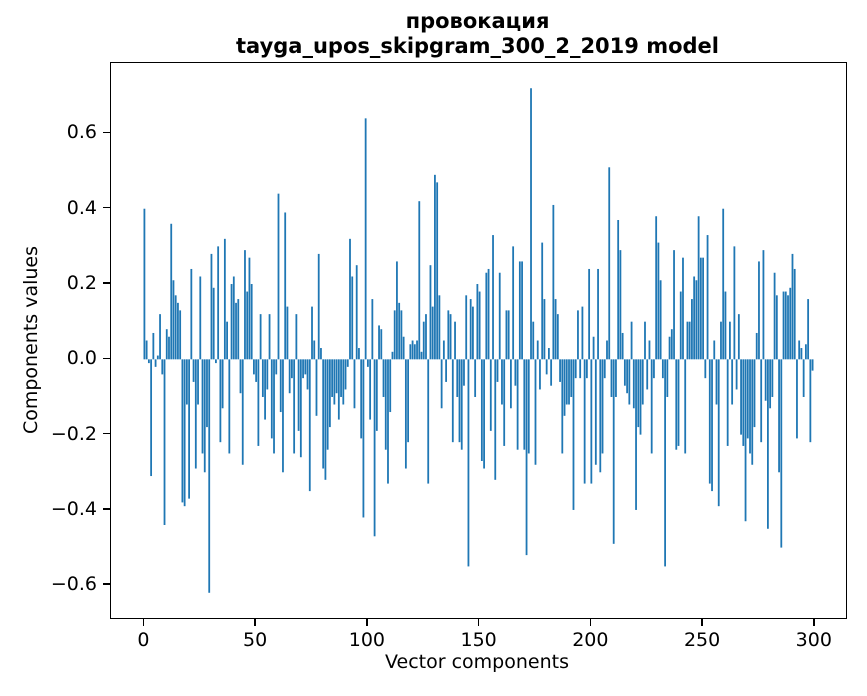 The image size is (867, 696). I want to click on y-tick-label: −0.4, so click(73, 508).